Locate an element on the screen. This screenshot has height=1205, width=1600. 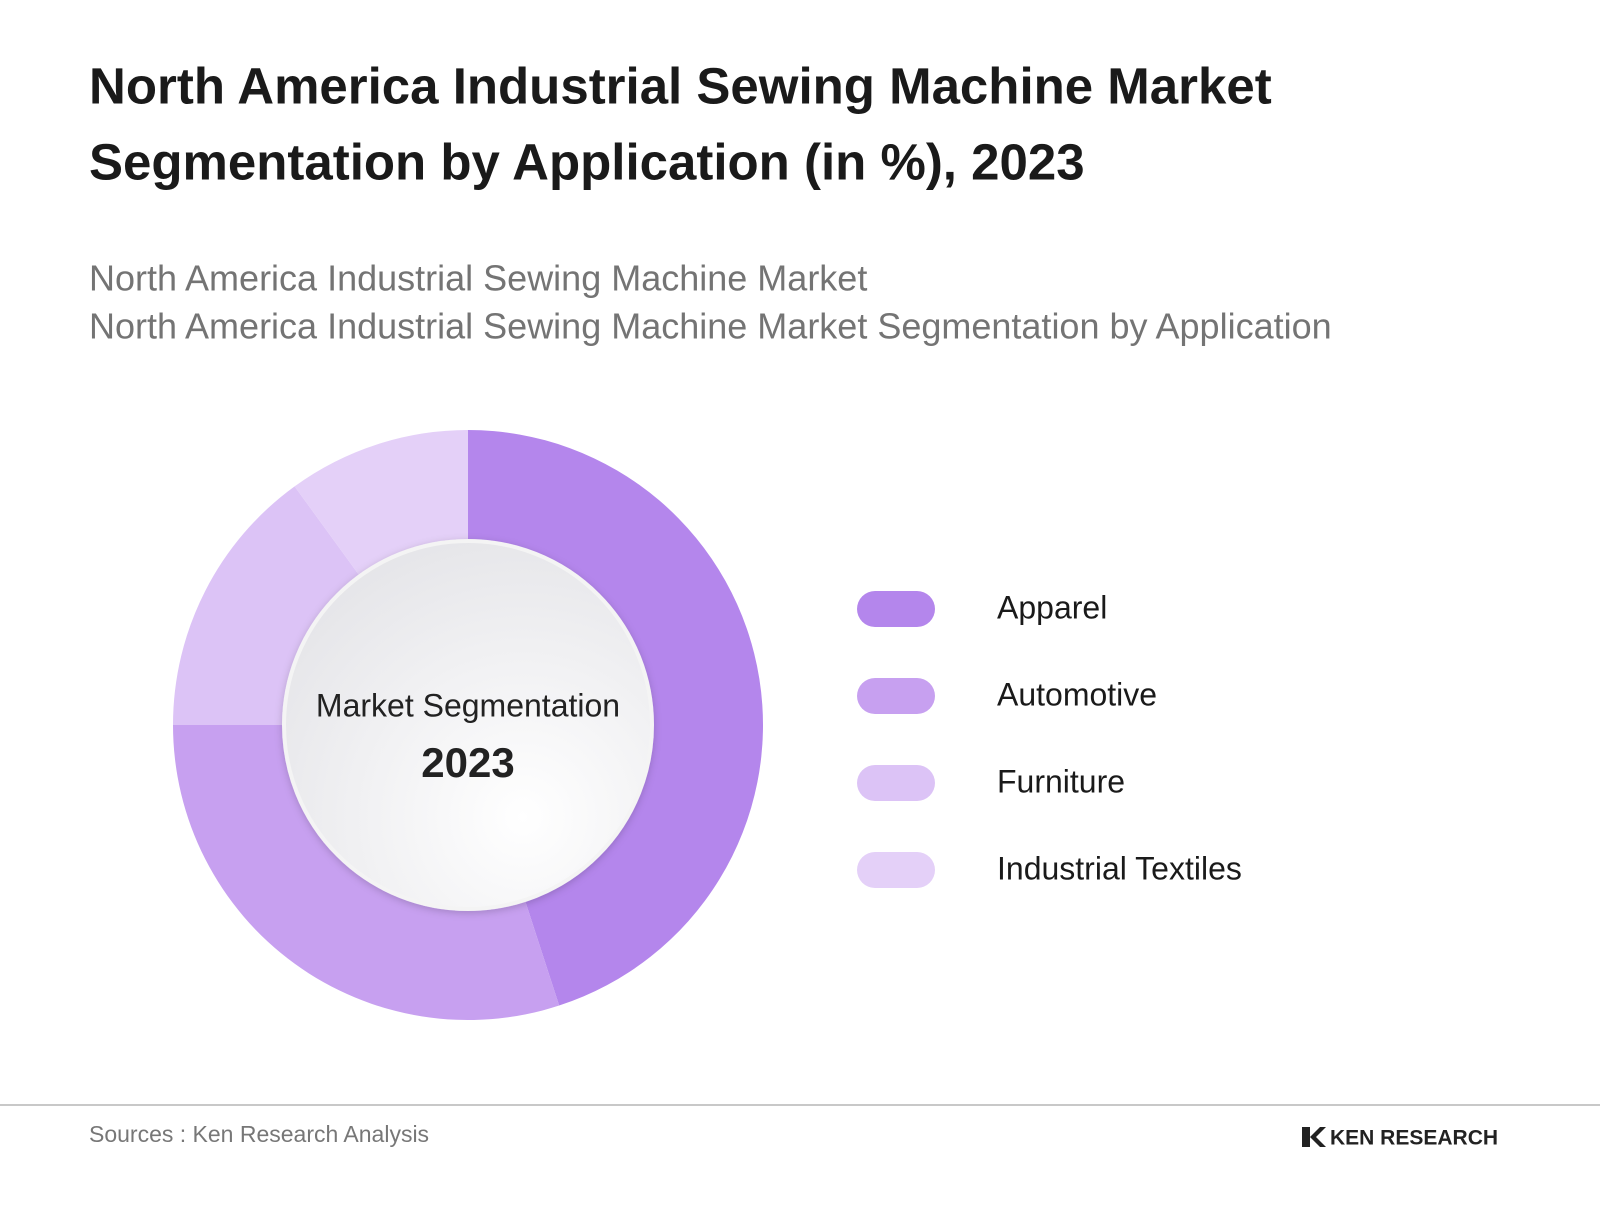
donut-center is located at coordinates (468, 725).